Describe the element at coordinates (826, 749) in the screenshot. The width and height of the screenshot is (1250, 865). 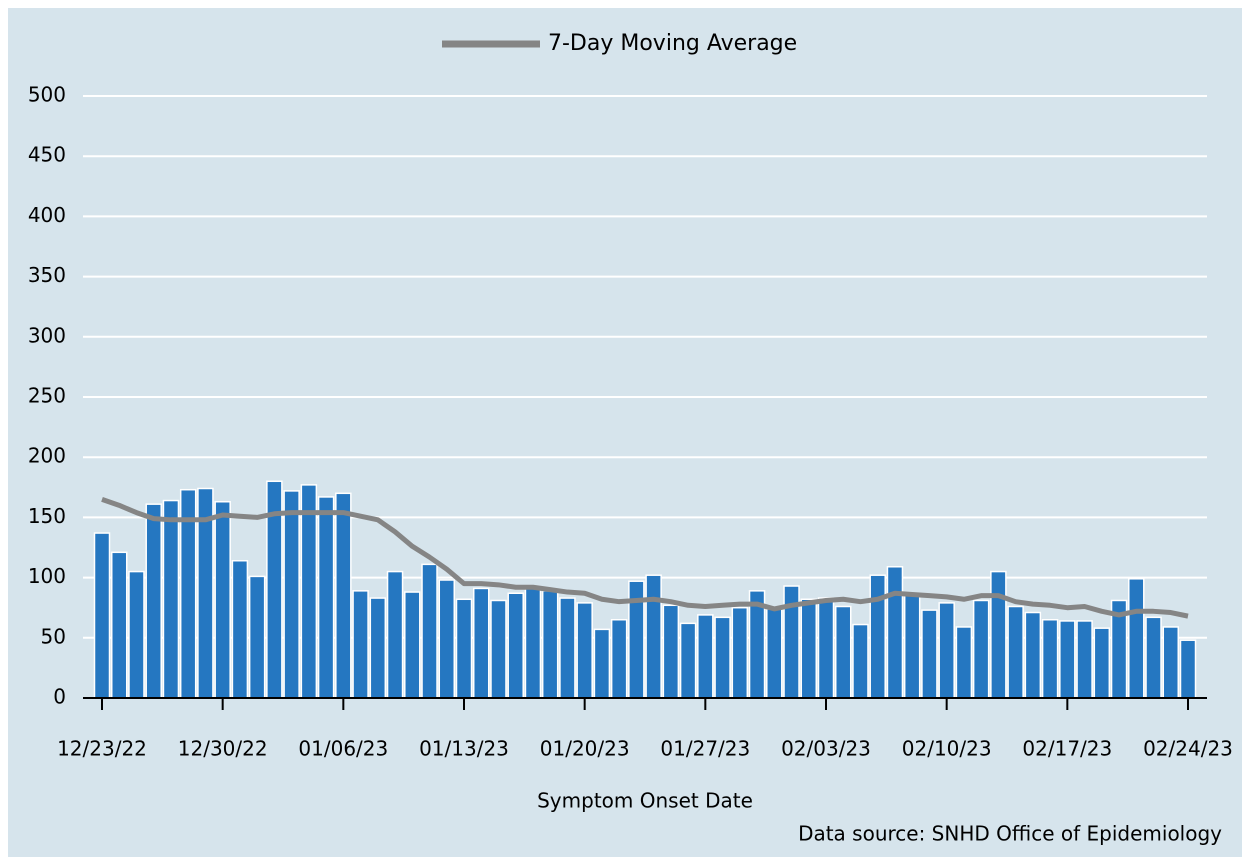
I see `x-tick-label: 02/03/23` at that location.